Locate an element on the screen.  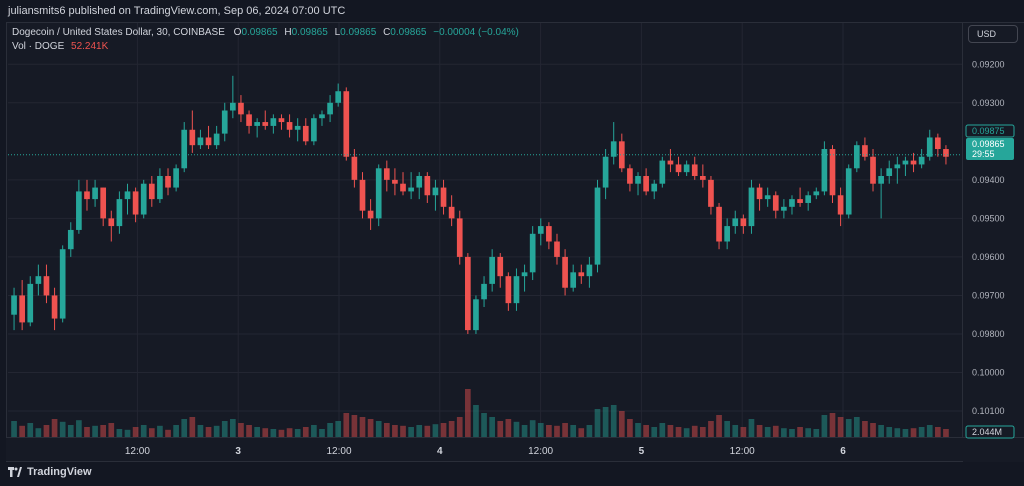
time-axis is located at coordinates (484, 450).